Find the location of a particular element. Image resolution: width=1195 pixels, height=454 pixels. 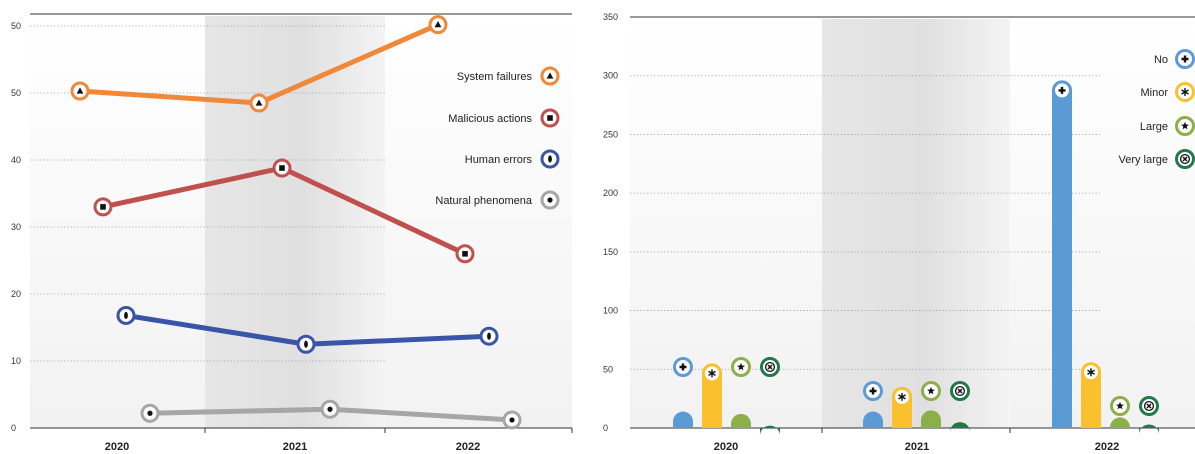

point-system-failures-2022 is located at coordinates (438, 25).